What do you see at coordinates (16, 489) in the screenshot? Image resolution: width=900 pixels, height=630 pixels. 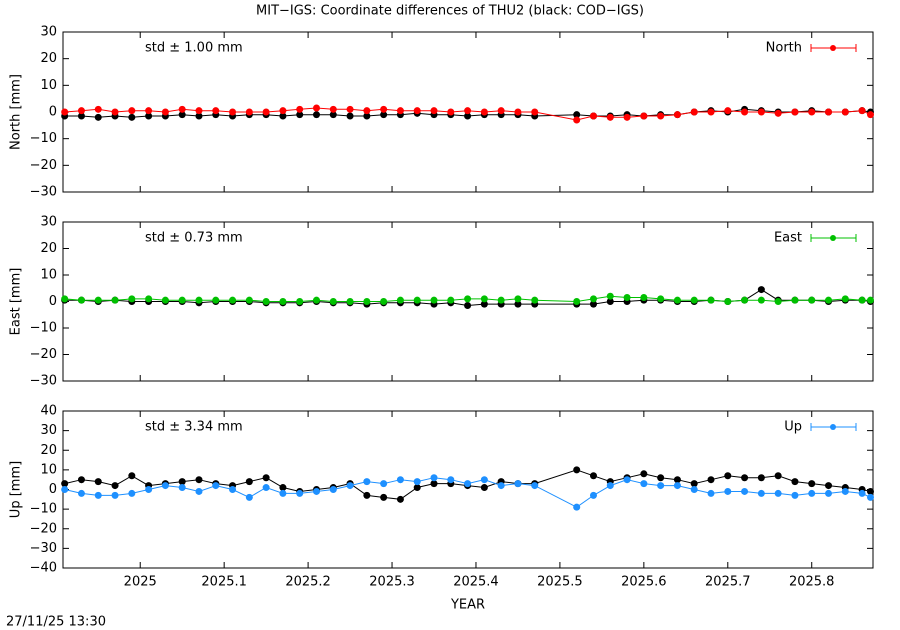 I see `y-axis-label: Up [mm]` at bounding box center [16, 489].